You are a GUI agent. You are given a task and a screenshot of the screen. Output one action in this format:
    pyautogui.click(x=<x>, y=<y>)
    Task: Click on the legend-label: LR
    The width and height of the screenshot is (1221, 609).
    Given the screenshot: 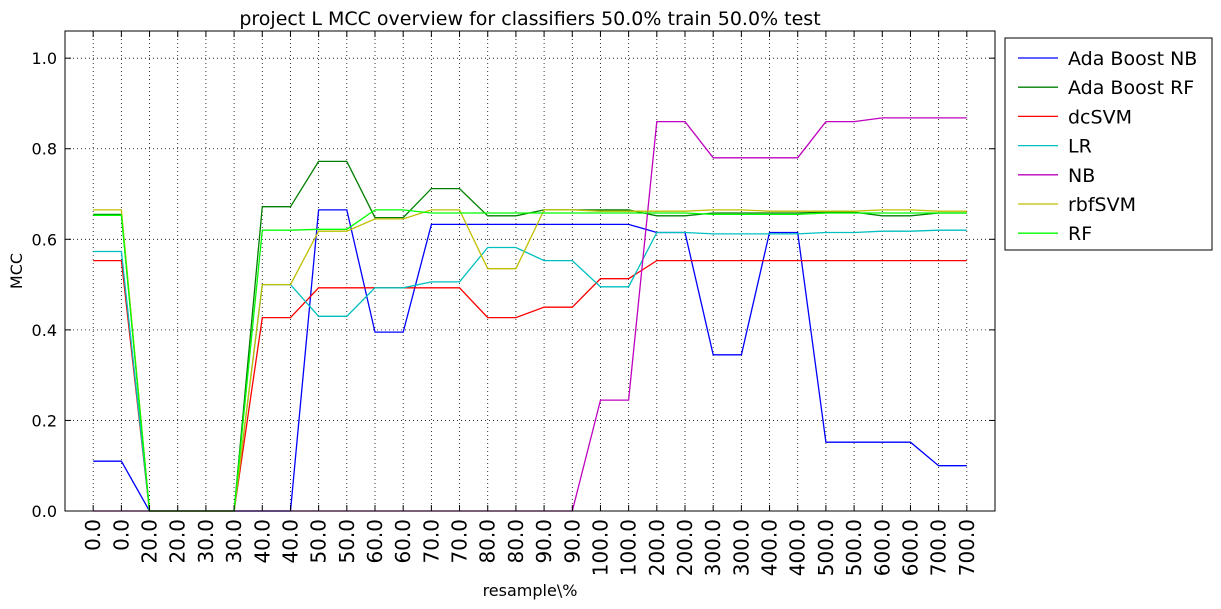 What is the action you would take?
    pyautogui.click(x=1080, y=147)
    